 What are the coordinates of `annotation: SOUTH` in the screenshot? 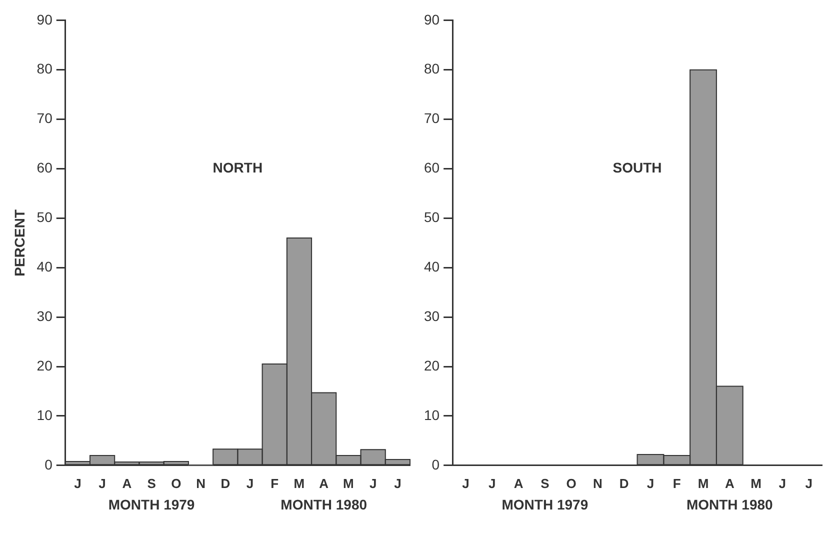 It's located at (637, 168).